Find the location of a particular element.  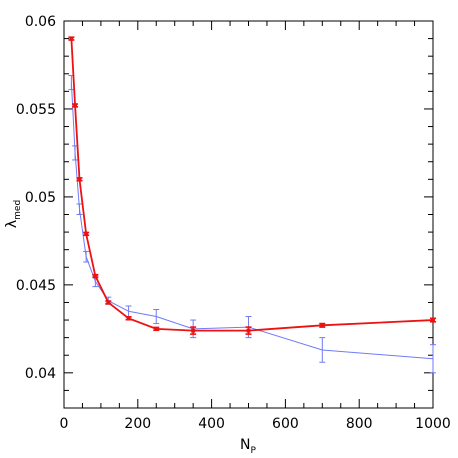

x-axis-label: NP is located at coordinates (248, 446).